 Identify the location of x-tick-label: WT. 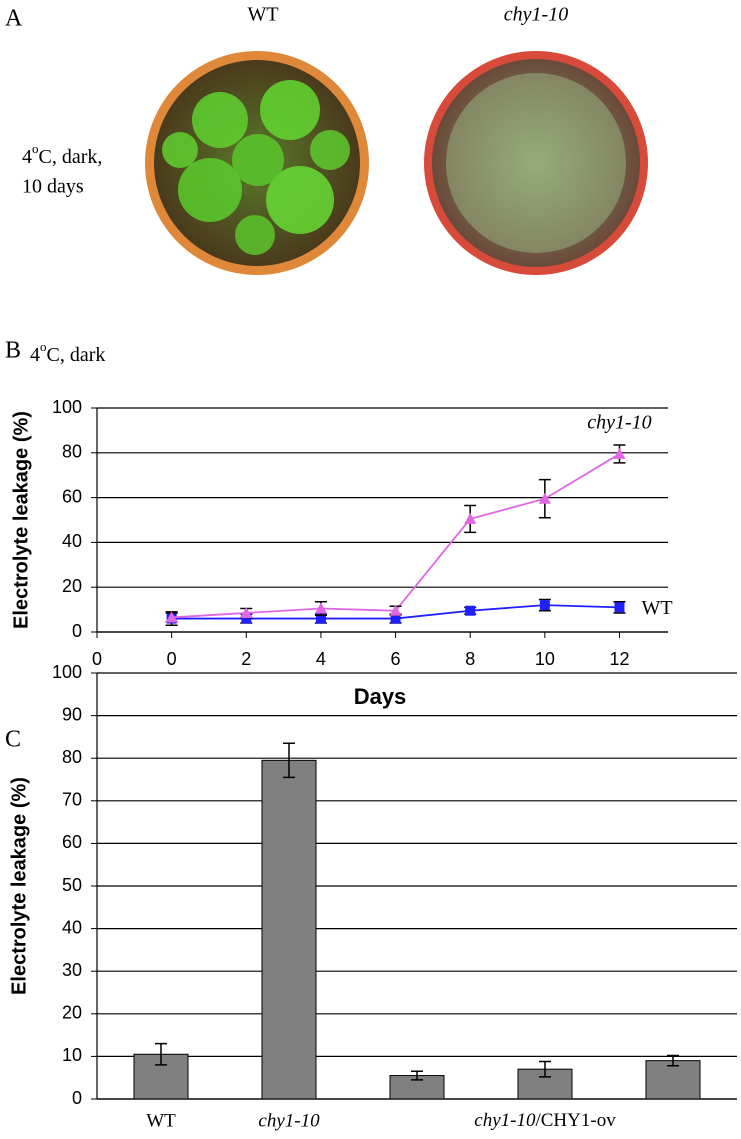
(161, 1120).